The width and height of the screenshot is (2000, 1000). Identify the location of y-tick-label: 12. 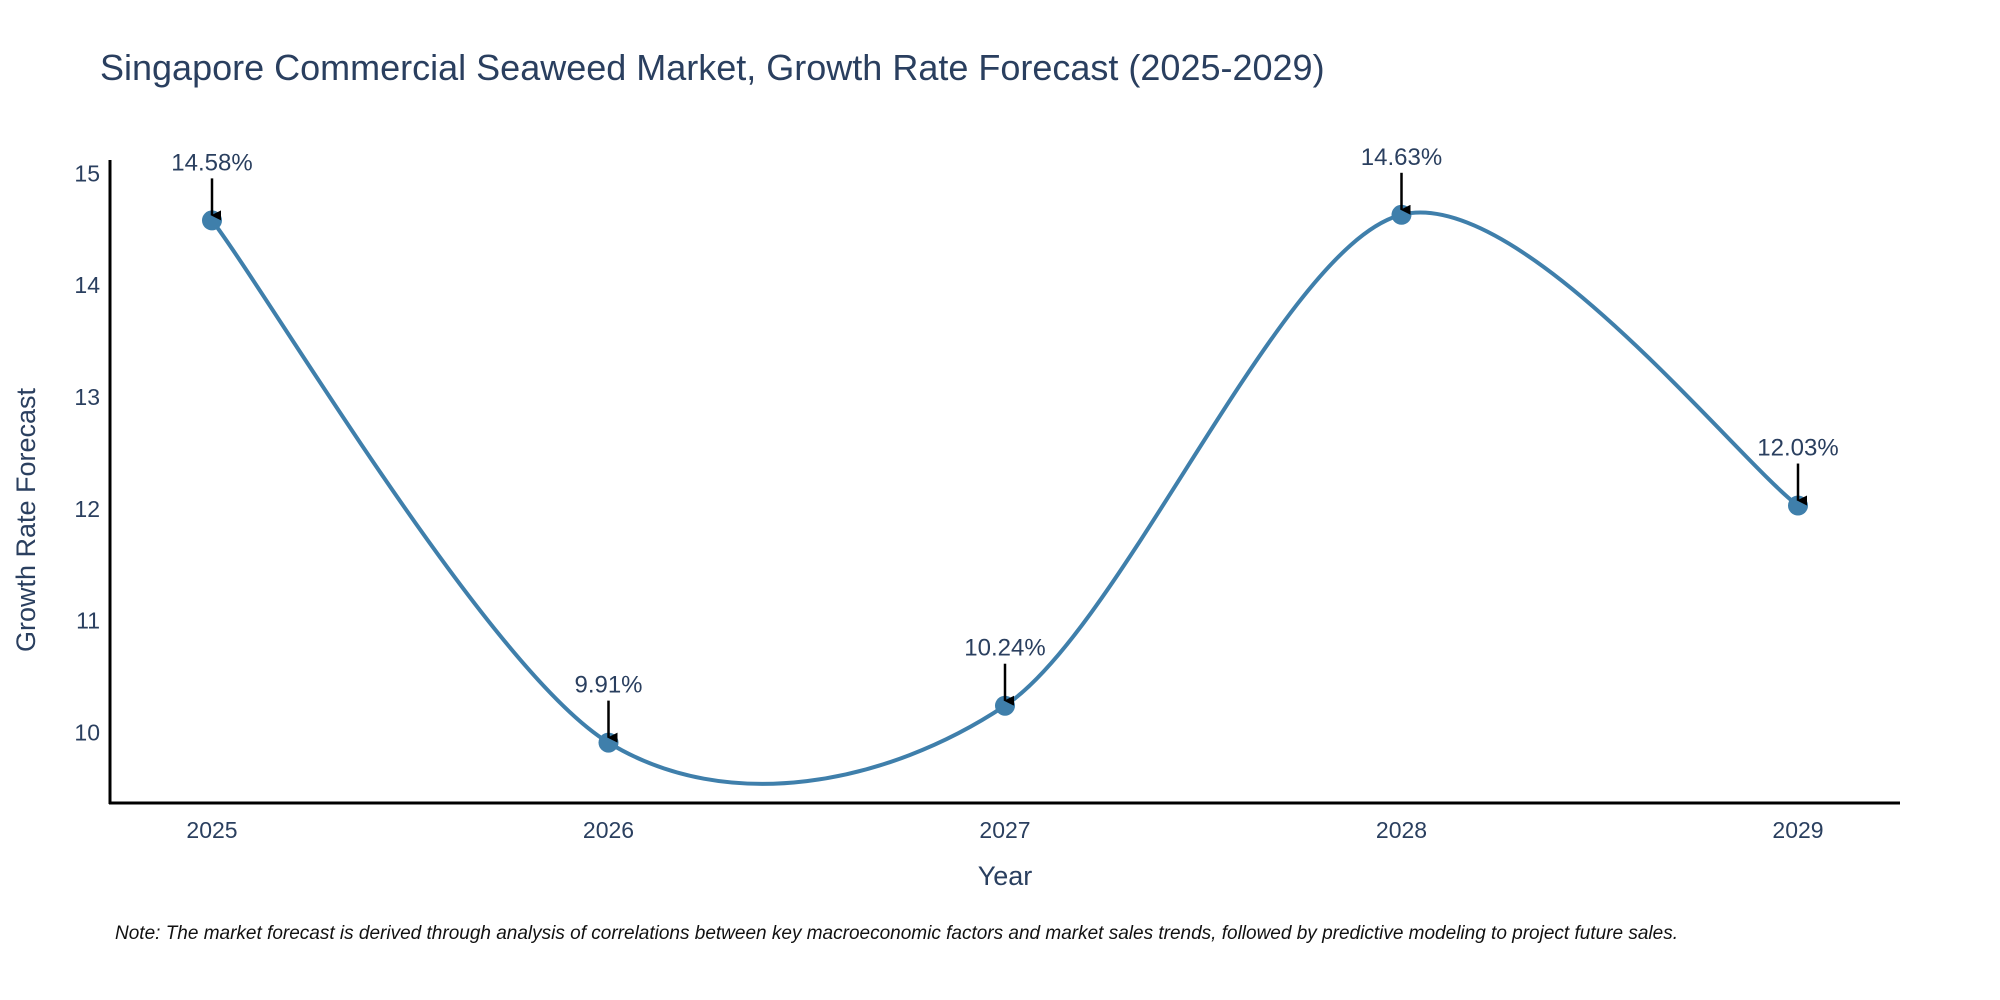
(87, 509).